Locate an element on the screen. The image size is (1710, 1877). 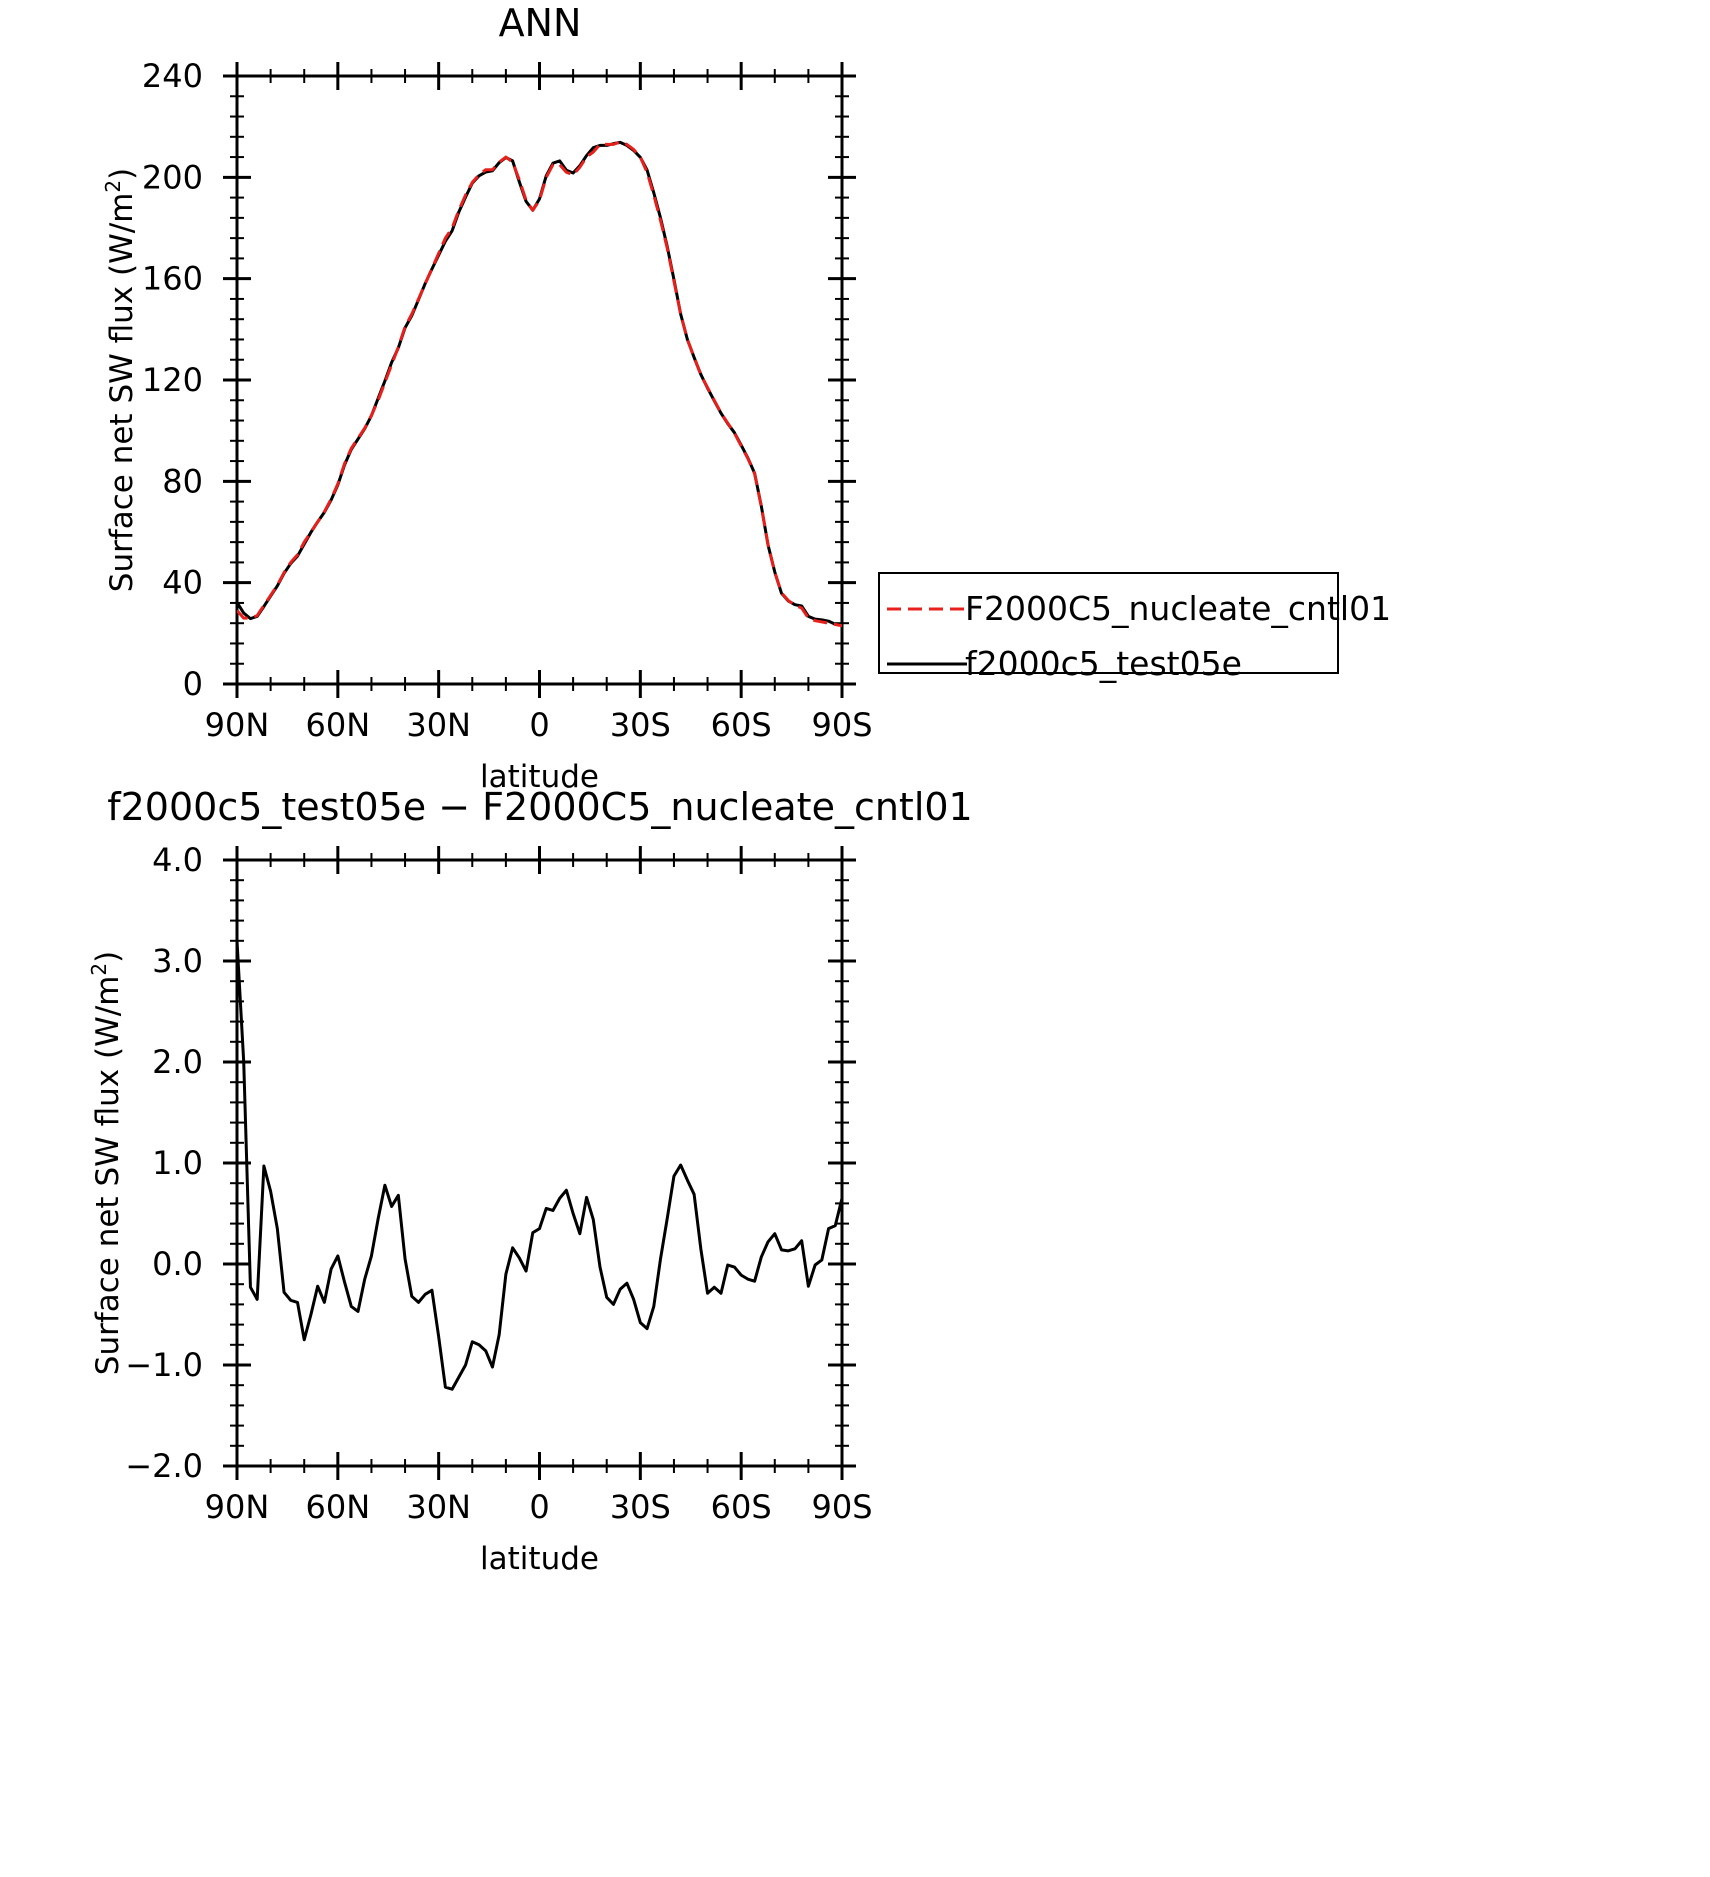
y-tick-label: 4.0 is located at coordinates (177, 860).